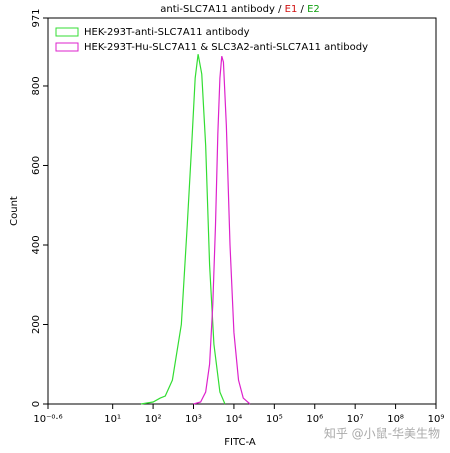 This screenshot has height=453, width=450. Describe the element at coordinates (355, 419) in the screenshot. I see `x-tick-label: 10⁷` at that location.